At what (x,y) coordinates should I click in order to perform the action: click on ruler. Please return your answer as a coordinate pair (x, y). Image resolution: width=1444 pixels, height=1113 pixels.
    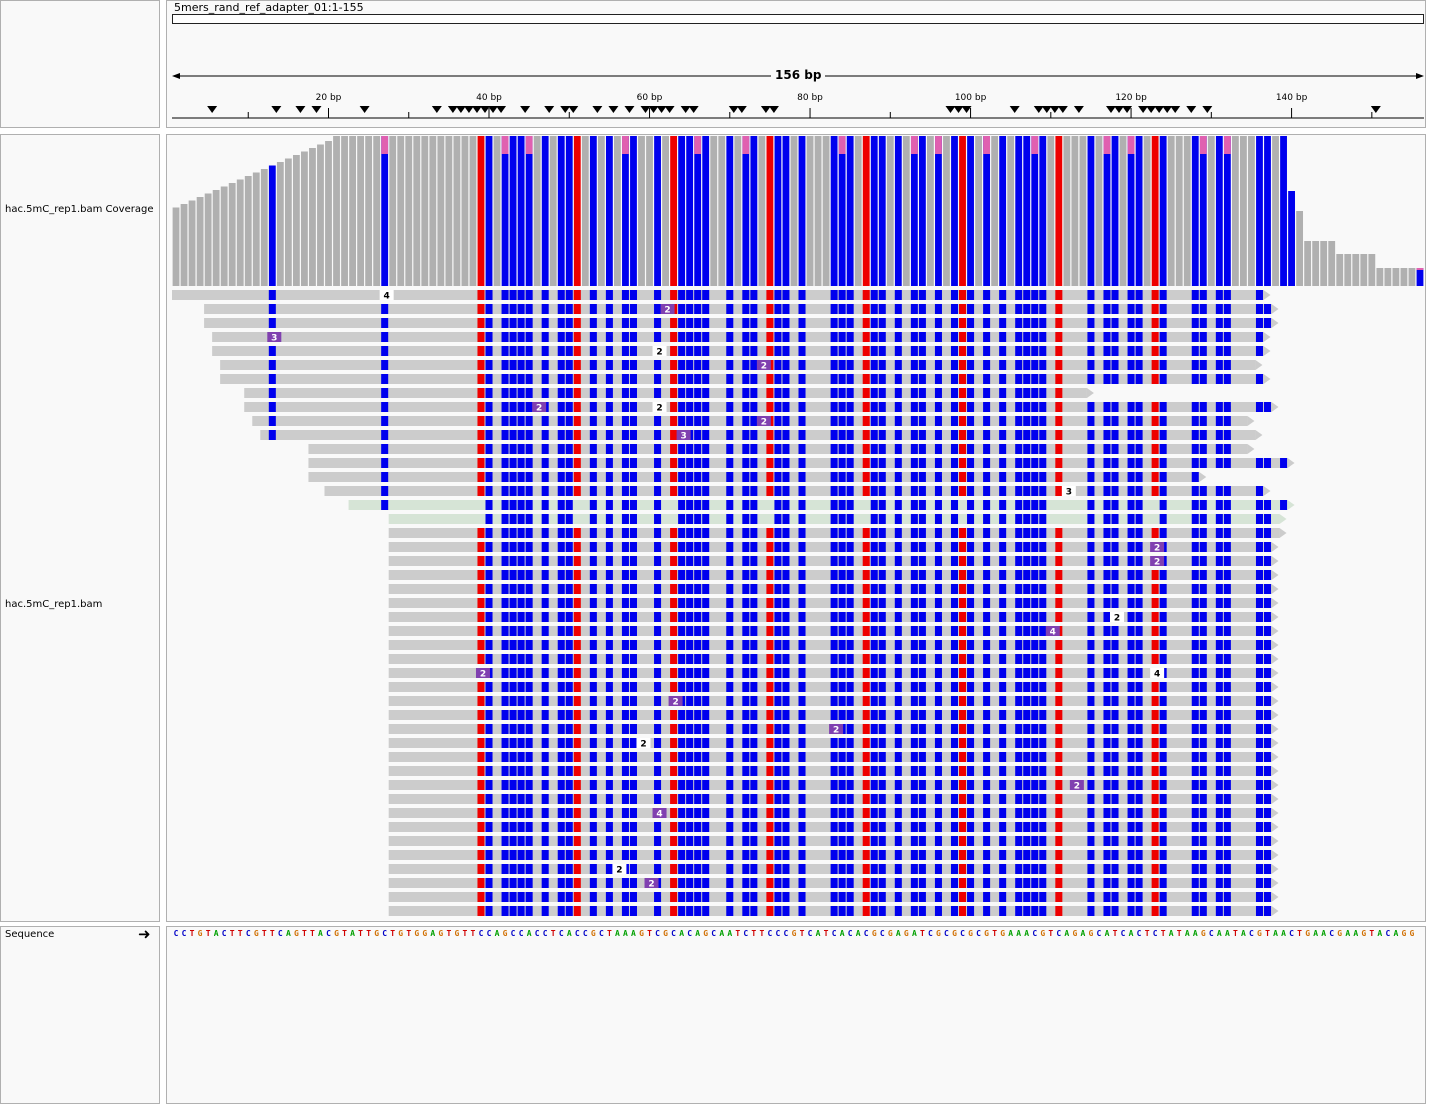
    Looking at the image, I should click on (796, 96).